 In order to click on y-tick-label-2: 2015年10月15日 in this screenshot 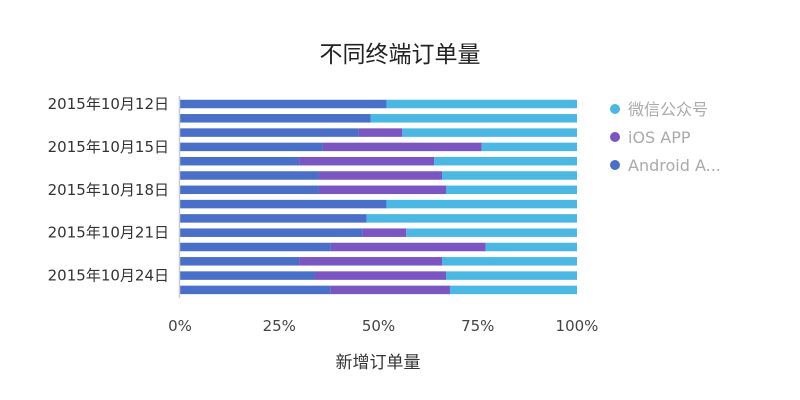, I will do `click(108, 147)`.